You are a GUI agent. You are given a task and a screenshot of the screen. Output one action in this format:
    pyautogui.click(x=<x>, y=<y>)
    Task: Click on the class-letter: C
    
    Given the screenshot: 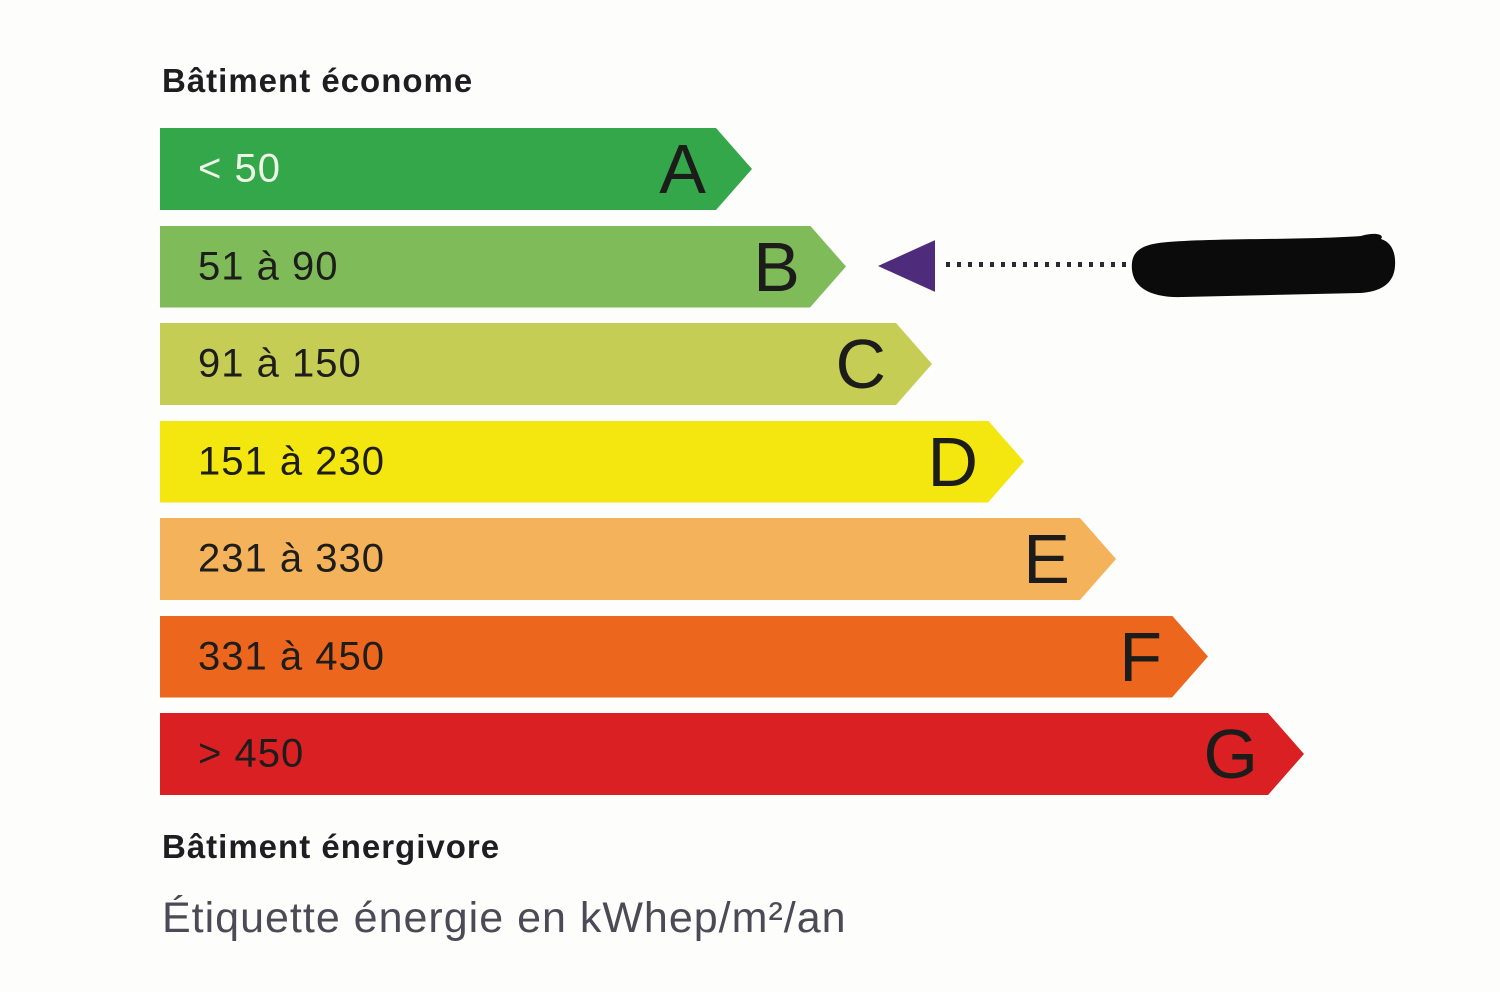 What is the action you would take?
    pyautogui.click(x=860, y=364)
    